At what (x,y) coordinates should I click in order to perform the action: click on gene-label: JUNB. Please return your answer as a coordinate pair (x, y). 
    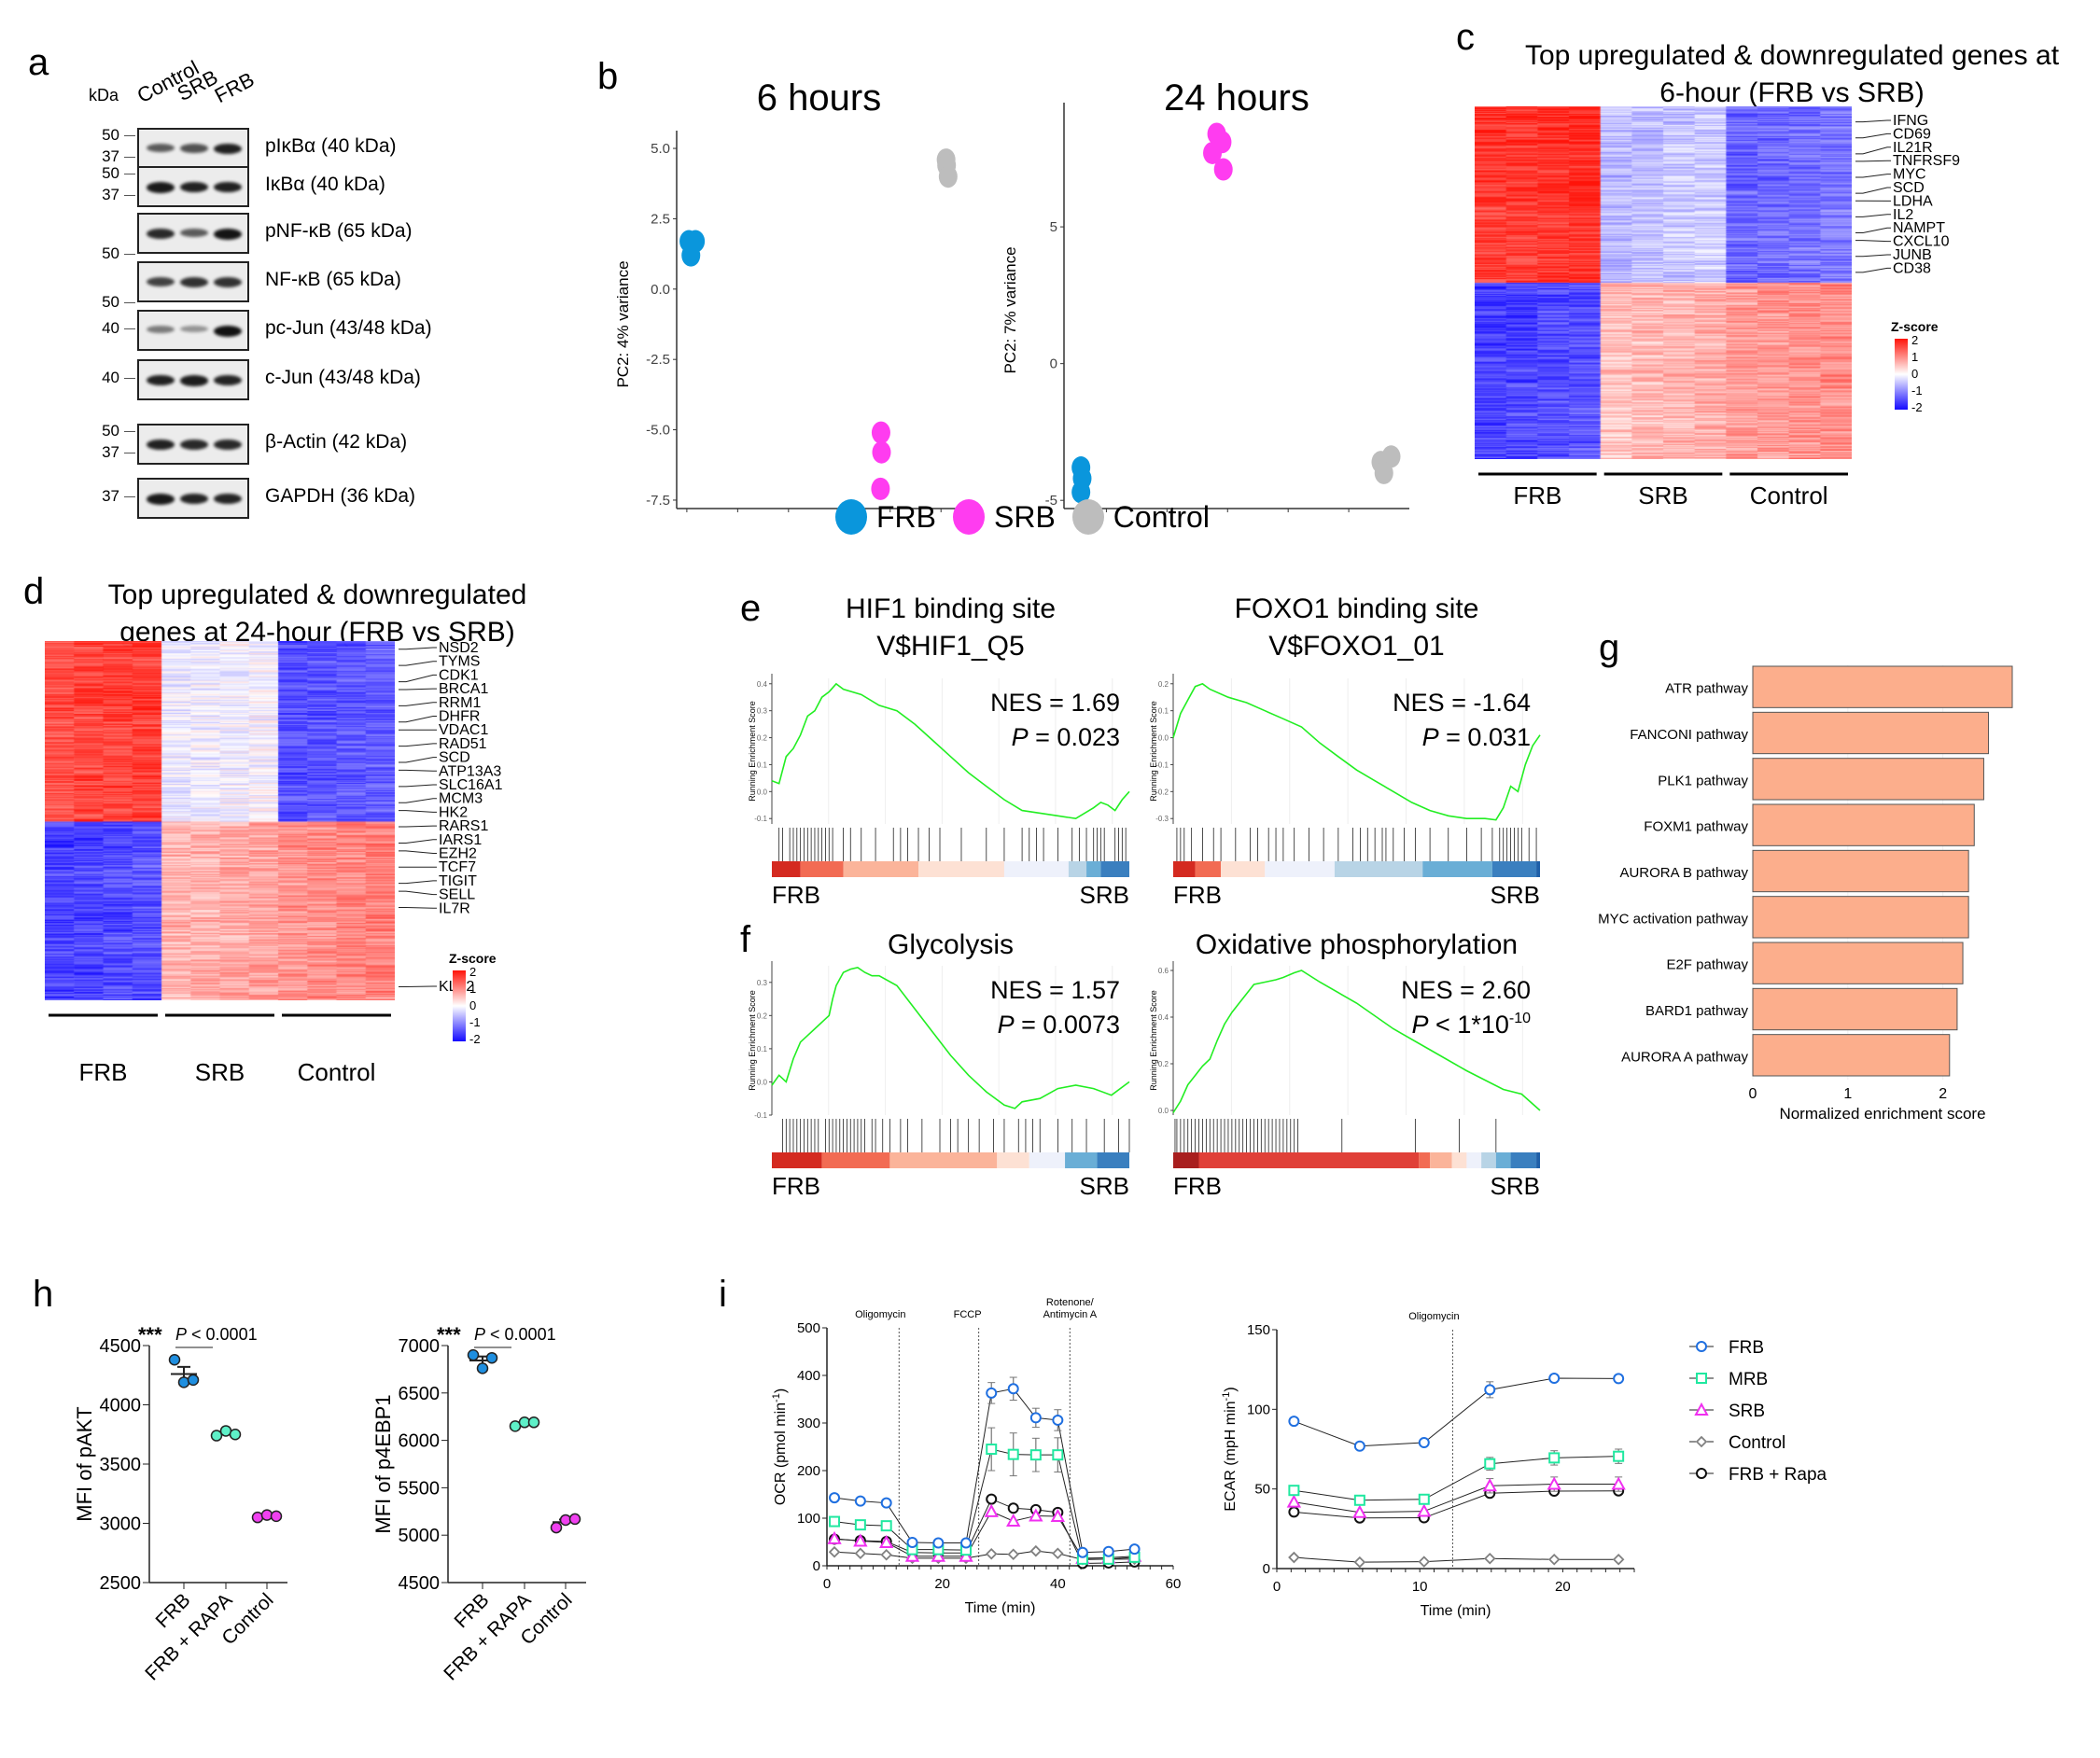
    Looking at the image, I should click on (1912, 255).